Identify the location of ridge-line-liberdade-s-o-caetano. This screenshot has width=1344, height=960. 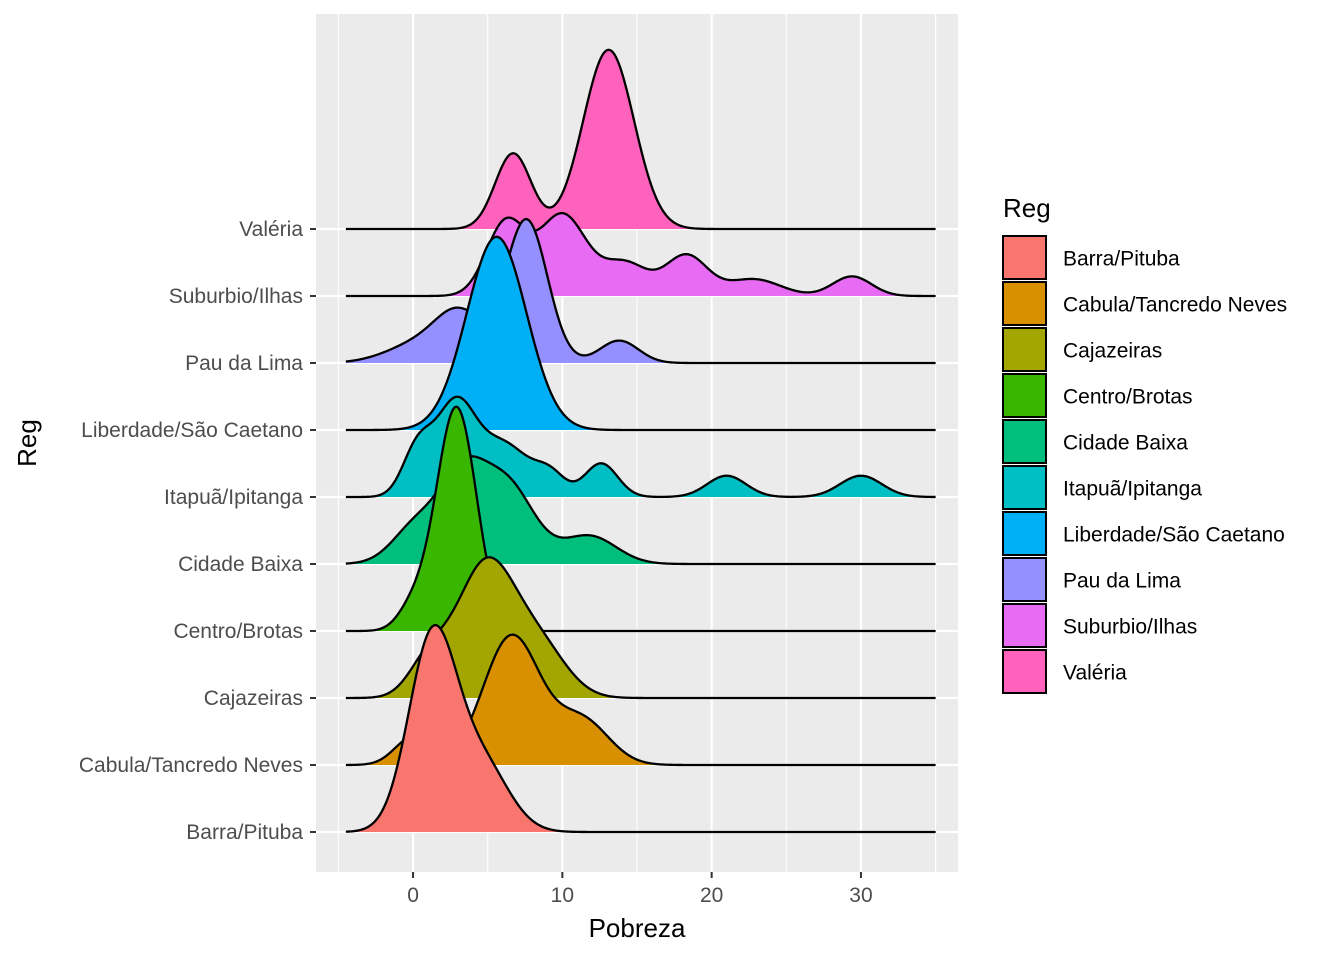
(640, 333).